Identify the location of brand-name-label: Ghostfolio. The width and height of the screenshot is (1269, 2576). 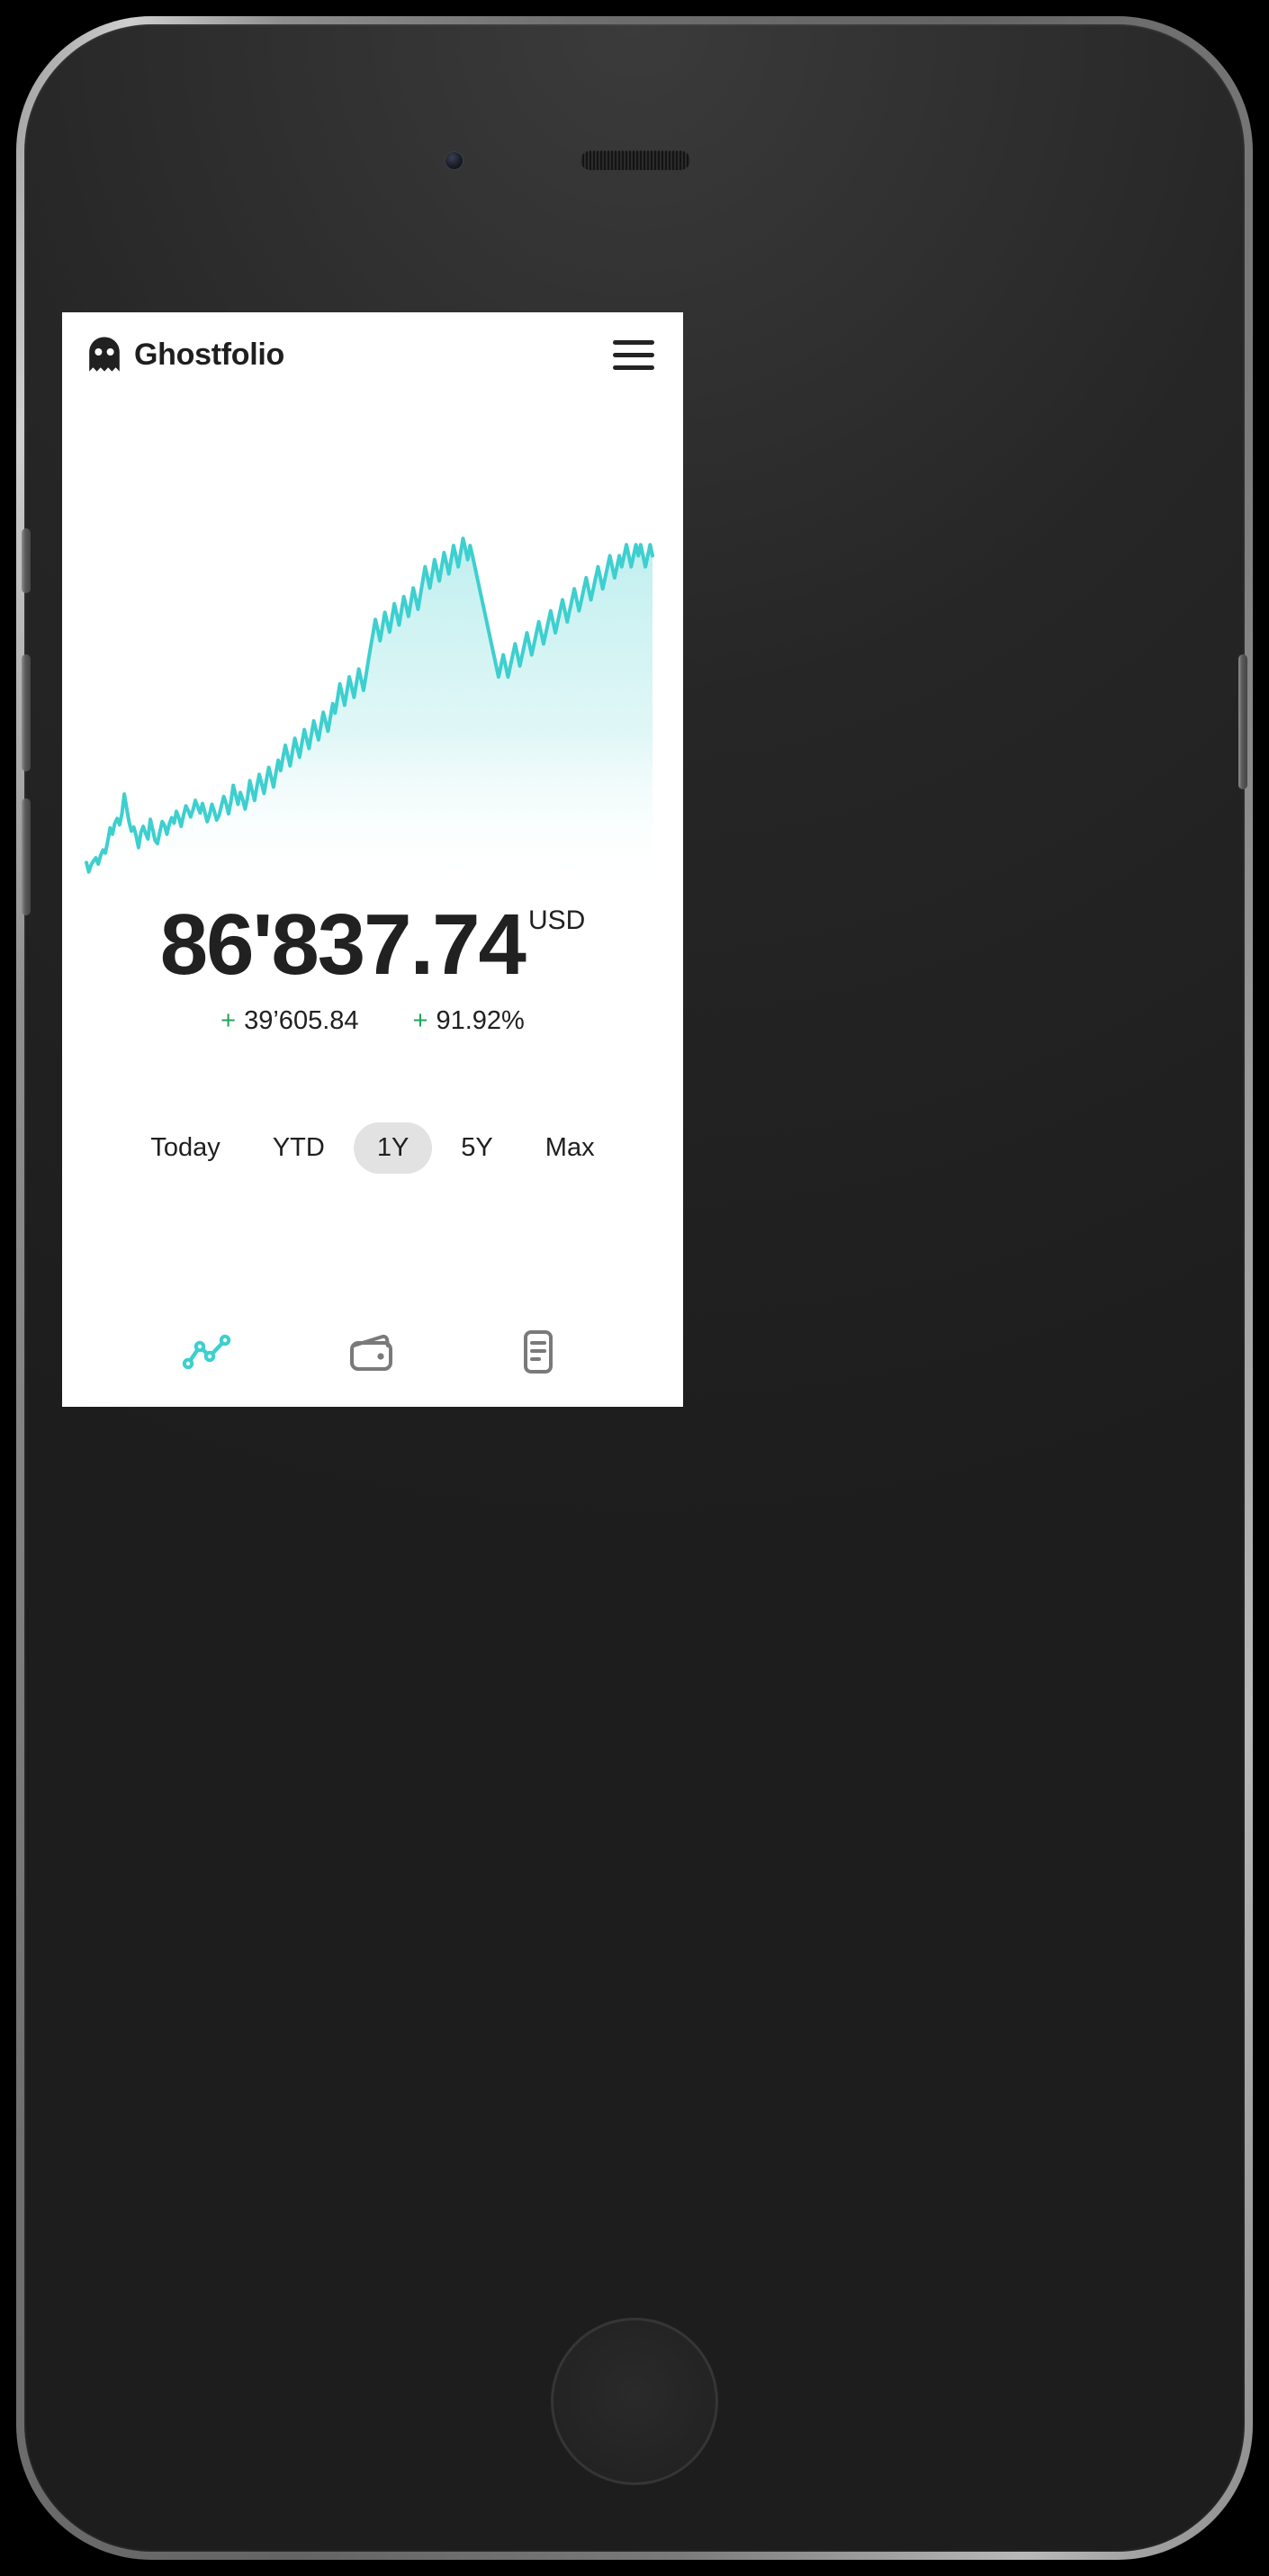
(209, 355).